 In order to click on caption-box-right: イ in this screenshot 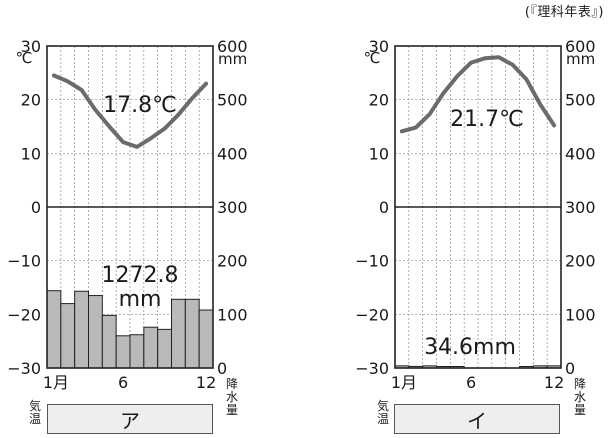, I will do `click(477, 419)`.